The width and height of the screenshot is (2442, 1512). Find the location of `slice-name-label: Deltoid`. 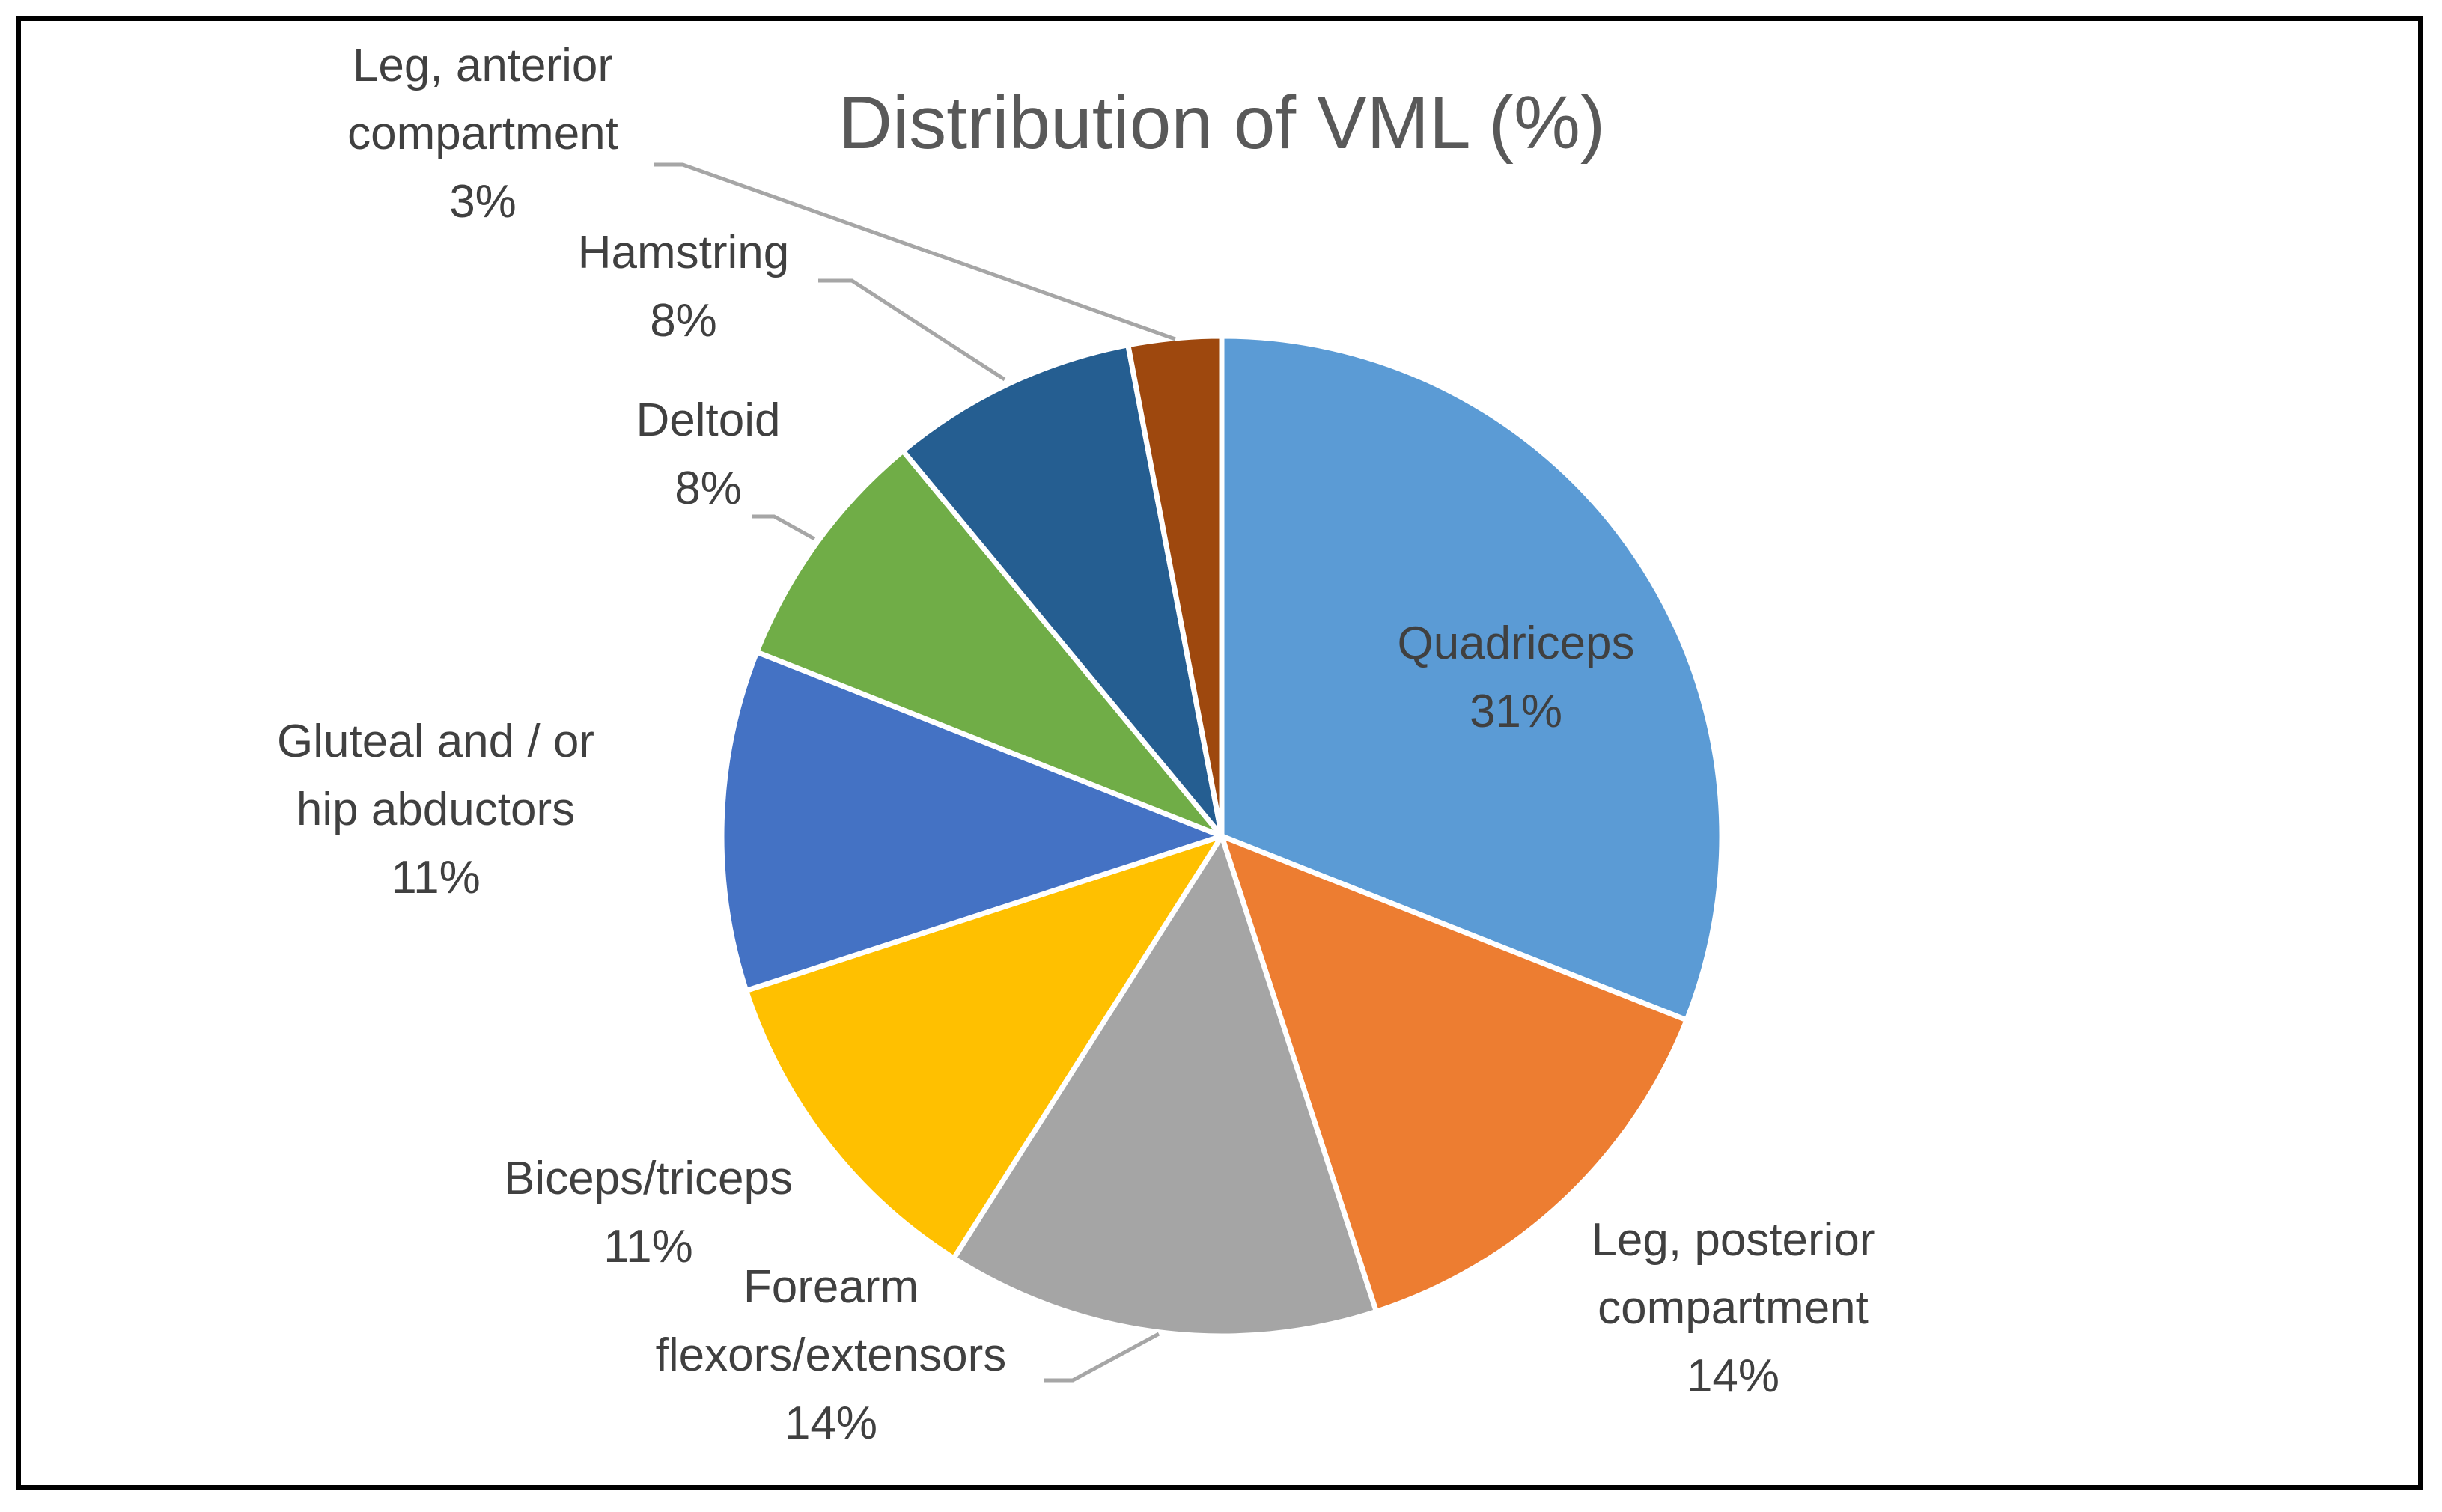

slice-name-label: Deltoid is located at coordinates (708, 420).